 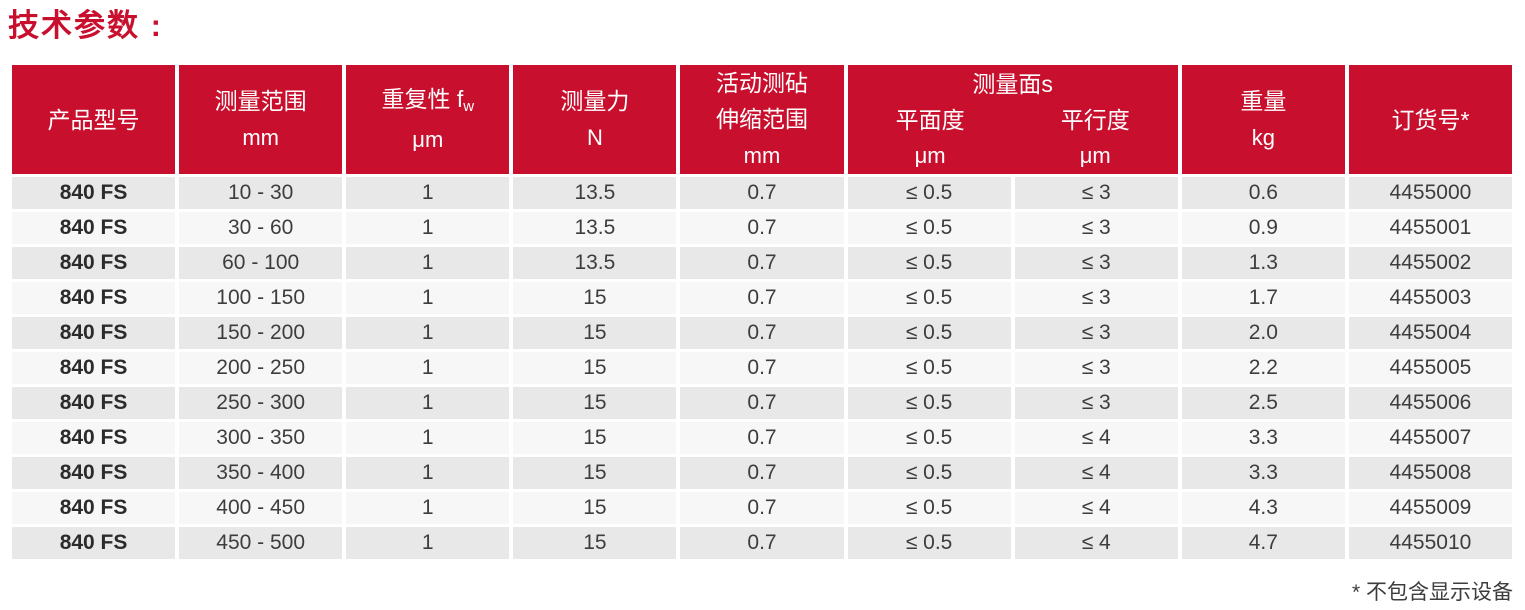 I want to click on col-header-model-label: 产品型号, so click(x=93, y=119).